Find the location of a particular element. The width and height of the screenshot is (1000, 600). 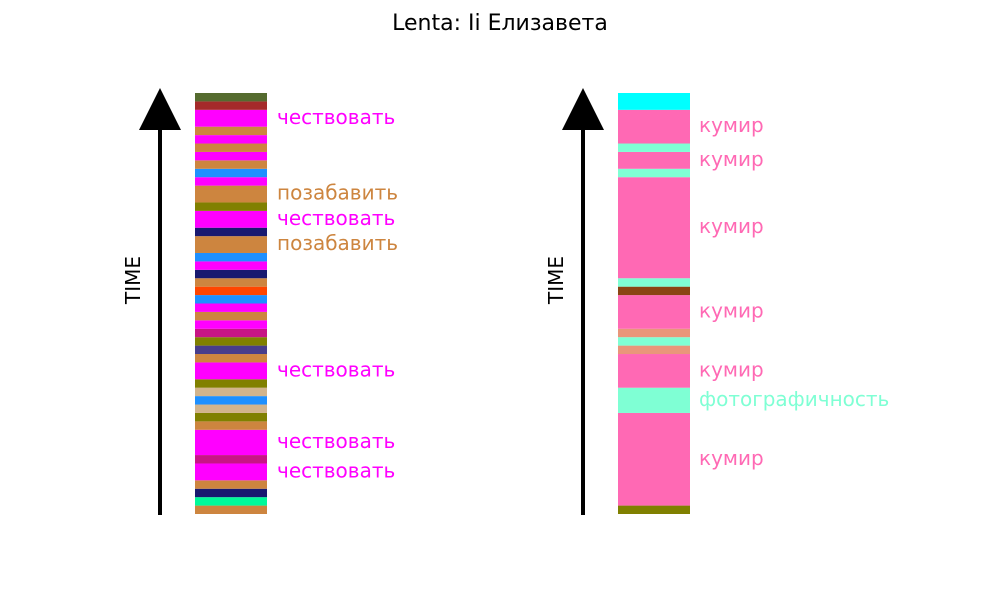

segment-label-left-27: позабавить is located at coordinates (337, 243).